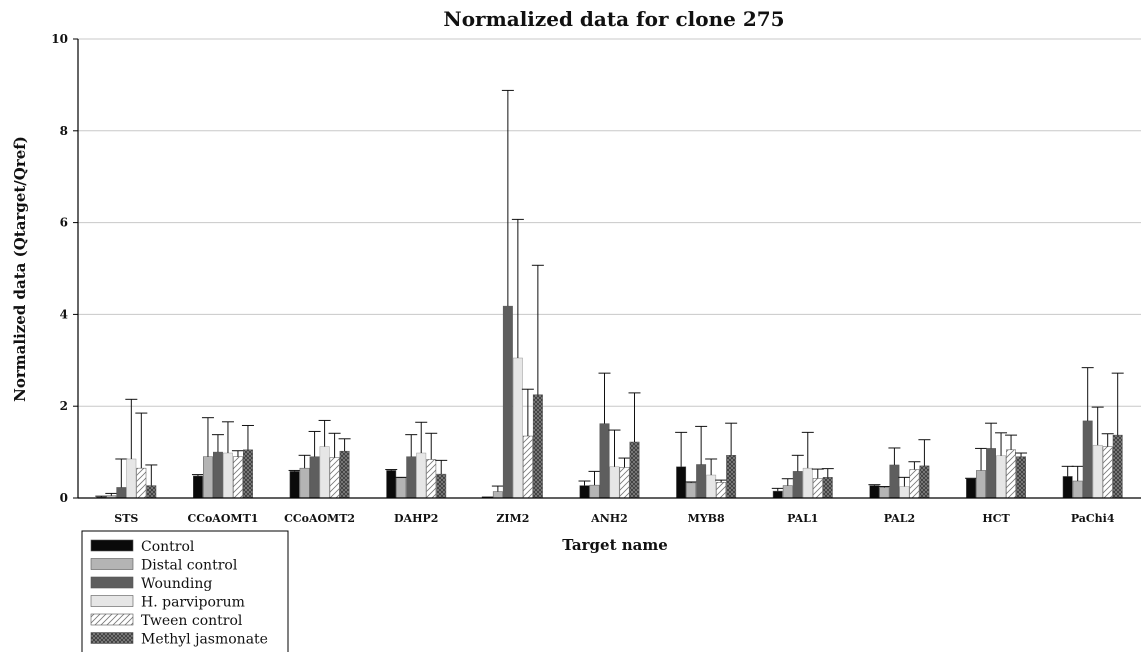  What do you see at coordinates (64, 406) in the screenshot?
I see `y-tick-label: 2` at bounding box center [64, 406].